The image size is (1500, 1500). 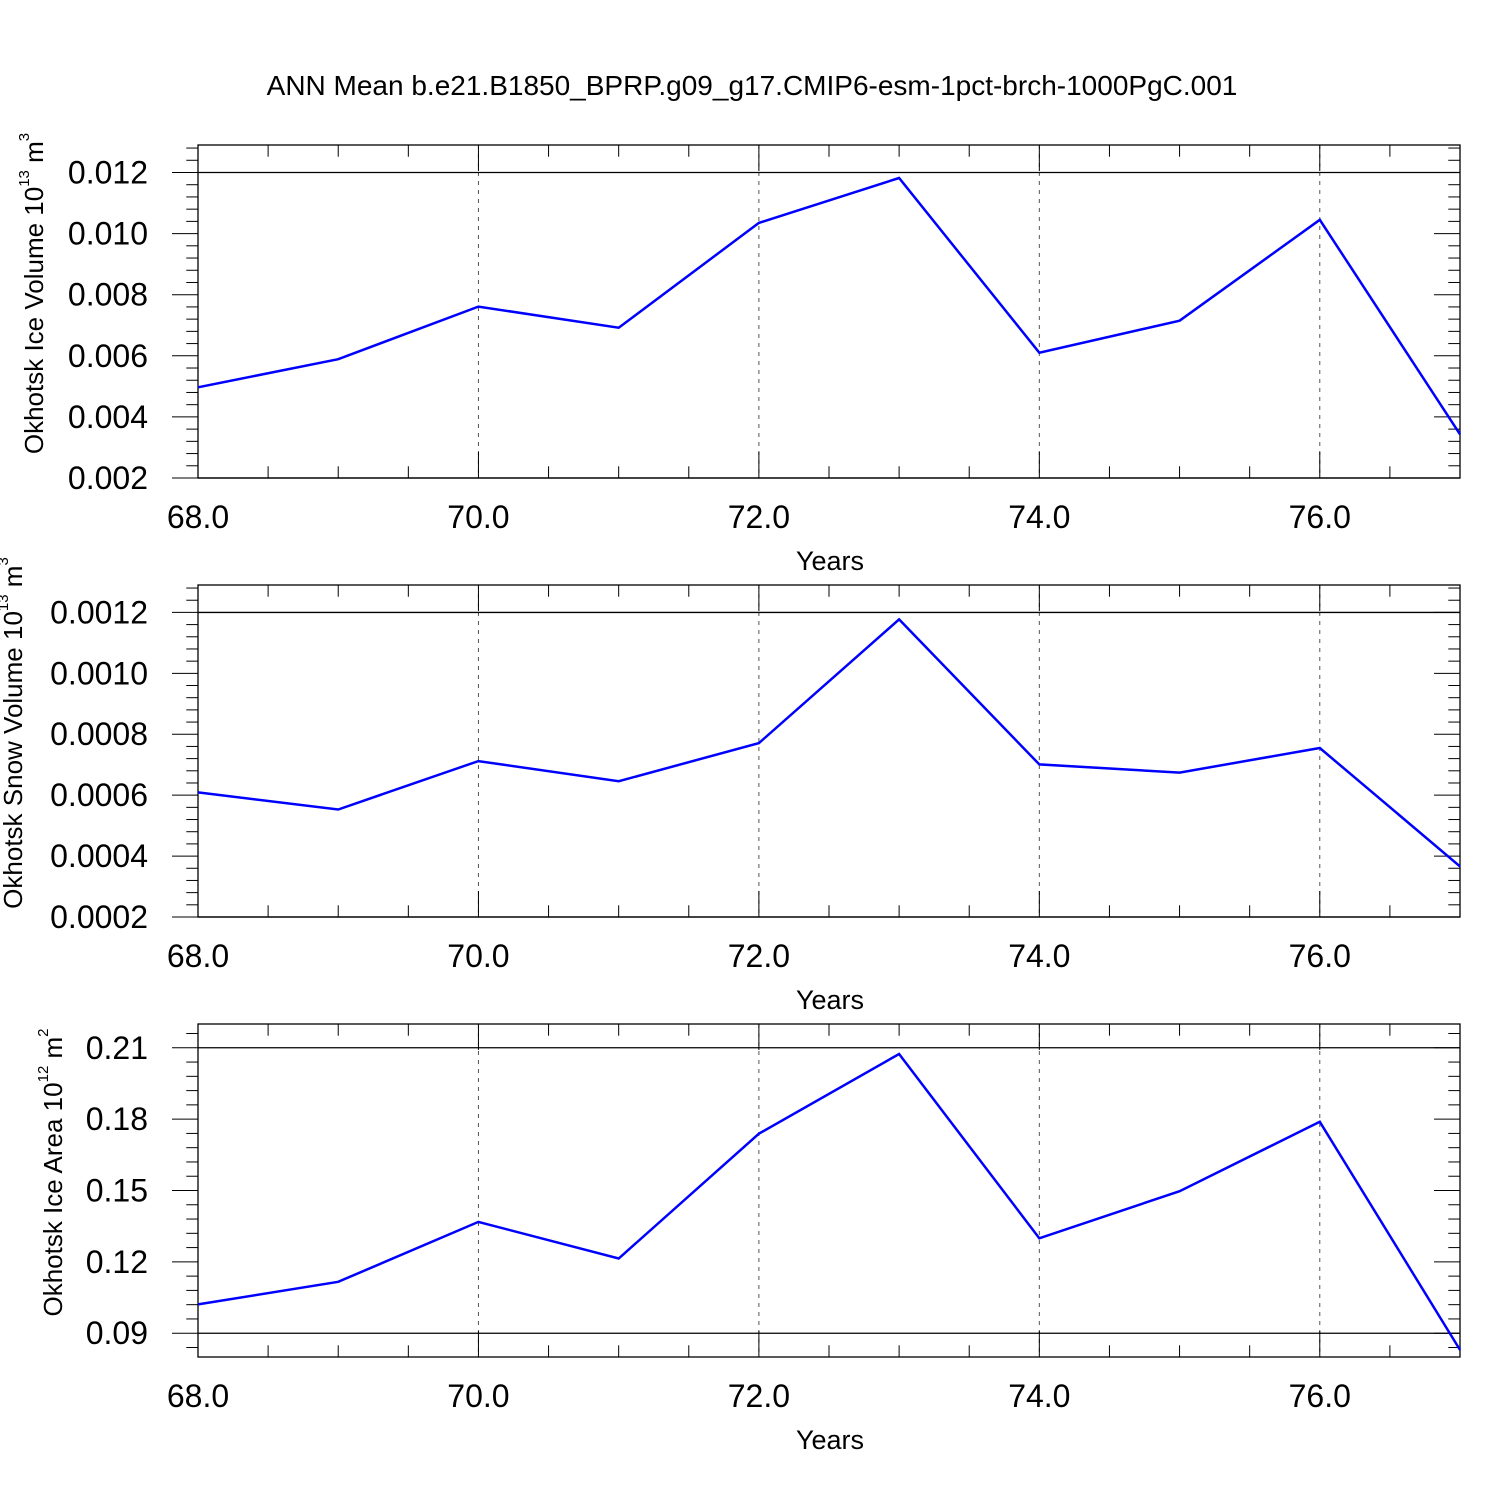 What do you see at coordinates (117, 1333) in the screenshot?
I see `y-tick-label: 0.09` at bounding box center [117, 1333].